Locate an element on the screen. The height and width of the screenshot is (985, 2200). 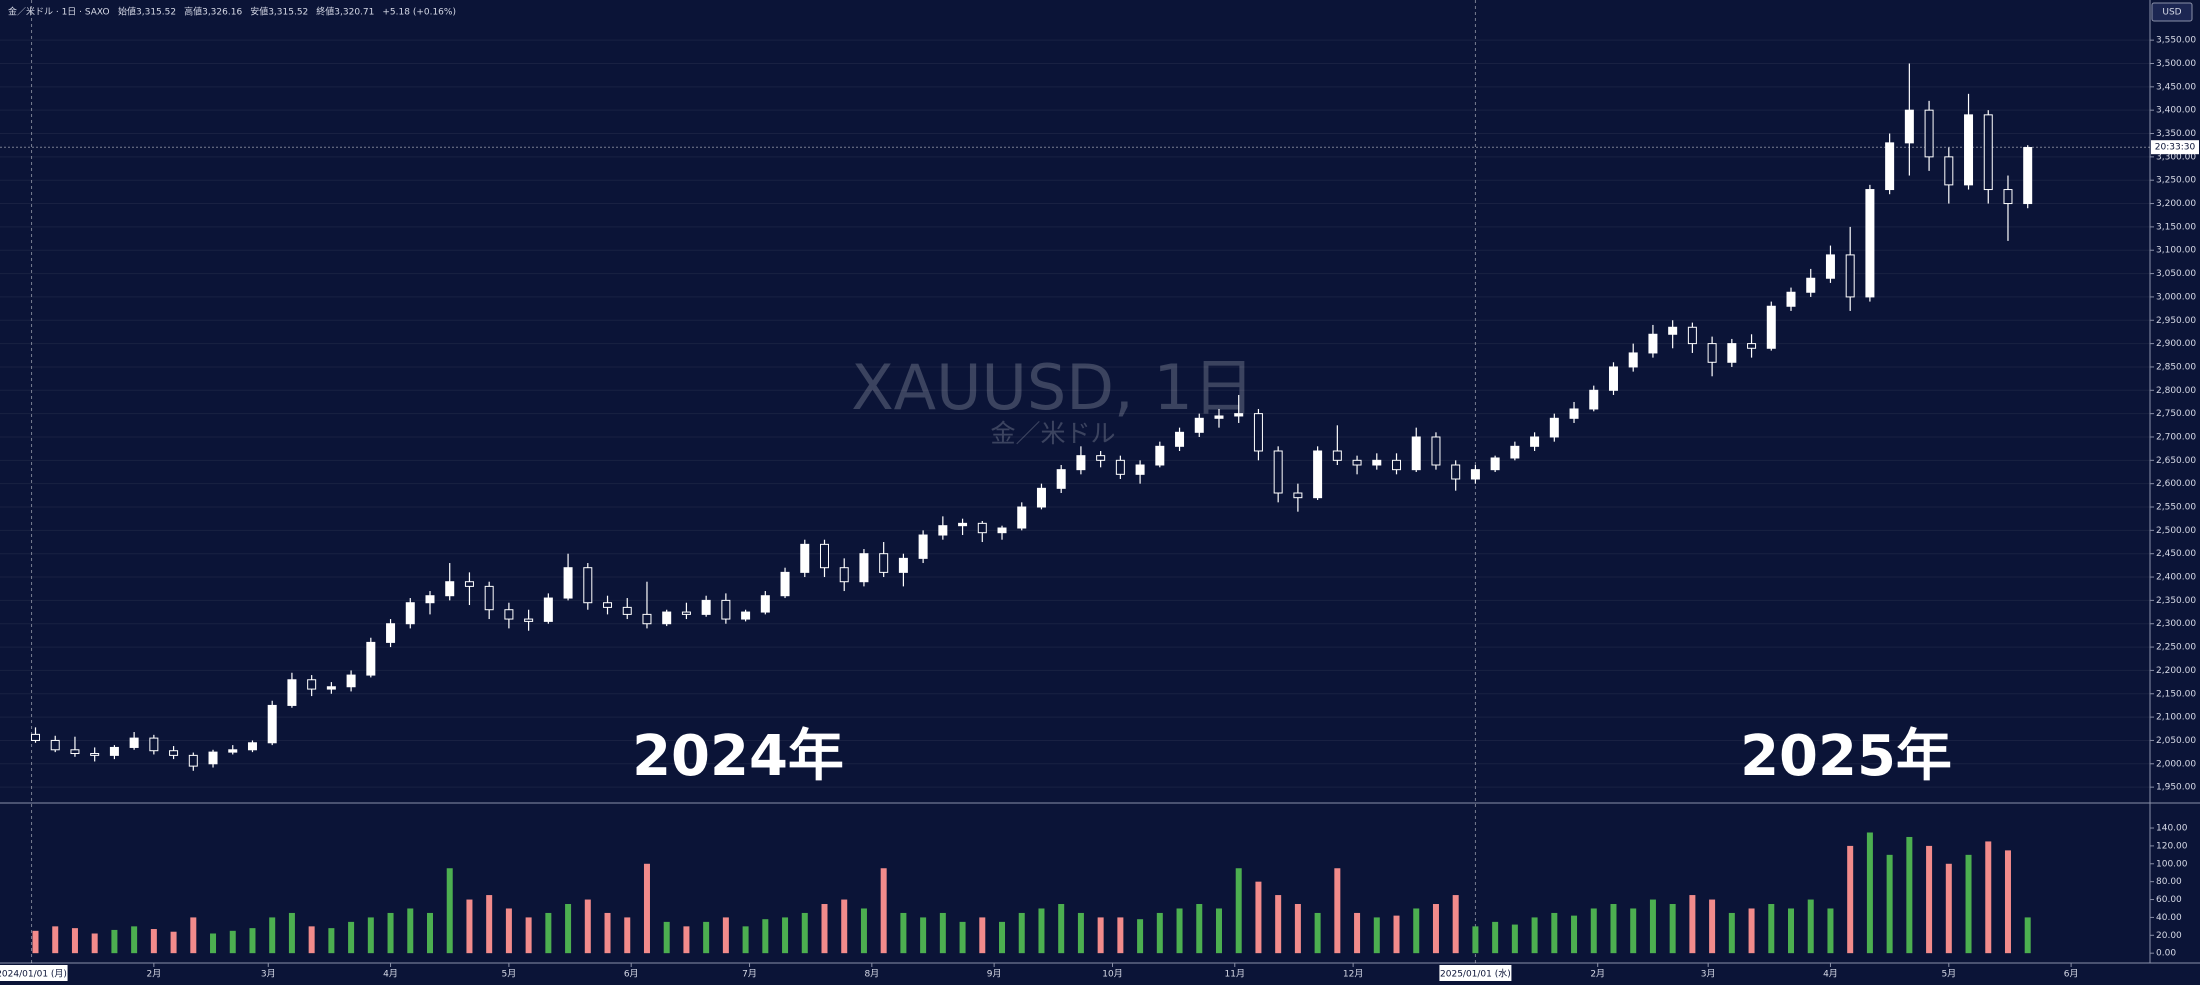
y-tick-label: 2,450.00 is located at coordinates (2176, 554).